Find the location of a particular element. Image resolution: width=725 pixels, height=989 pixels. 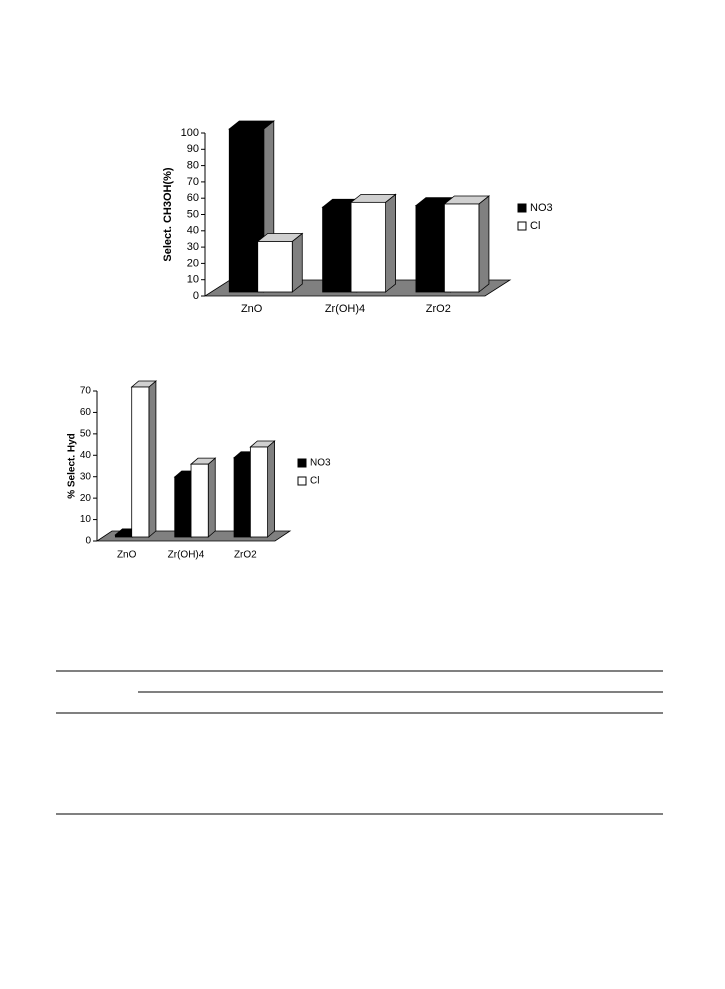

y-axis-label: Select. CH3OH(%) is located at coordinates (168, 214).